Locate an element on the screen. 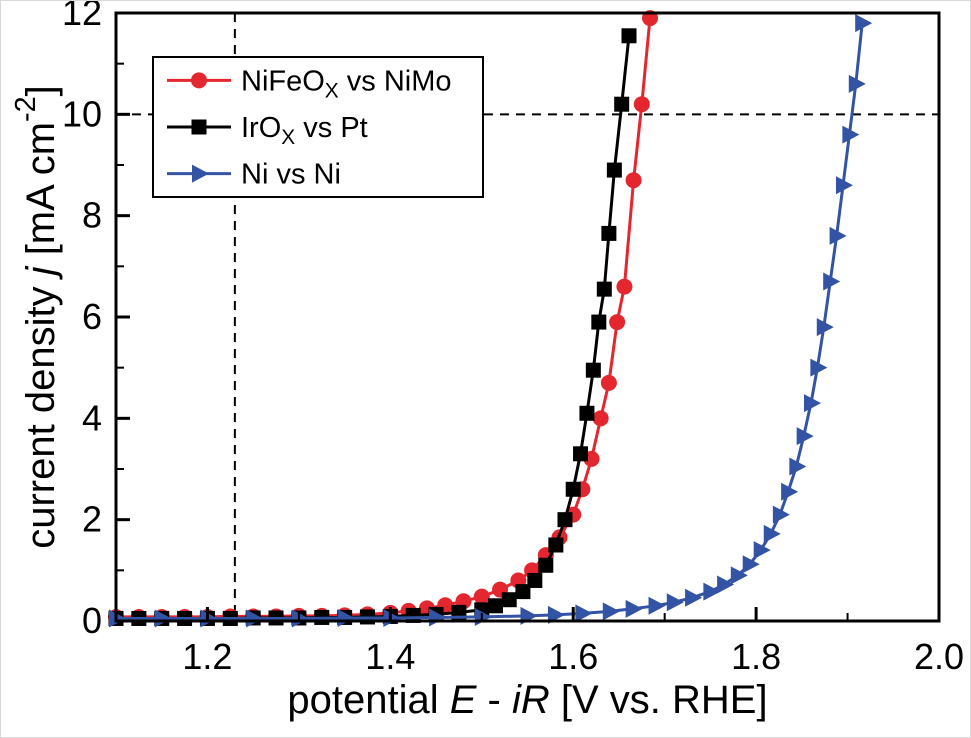 This screenshot has width=971, height=738. text-segment: current density is located at coordinates (41, 411).